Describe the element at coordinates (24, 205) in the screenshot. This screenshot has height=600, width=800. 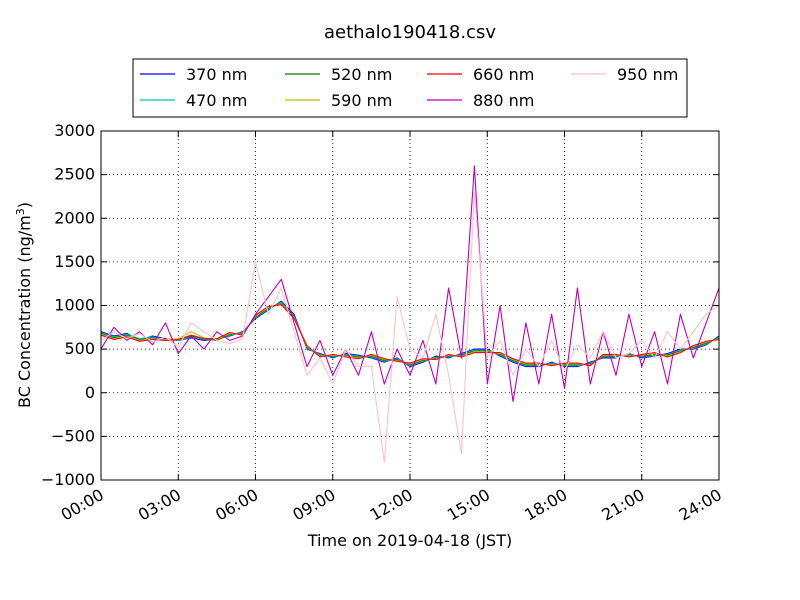
I see `y-axis-label-close: )` at that location.